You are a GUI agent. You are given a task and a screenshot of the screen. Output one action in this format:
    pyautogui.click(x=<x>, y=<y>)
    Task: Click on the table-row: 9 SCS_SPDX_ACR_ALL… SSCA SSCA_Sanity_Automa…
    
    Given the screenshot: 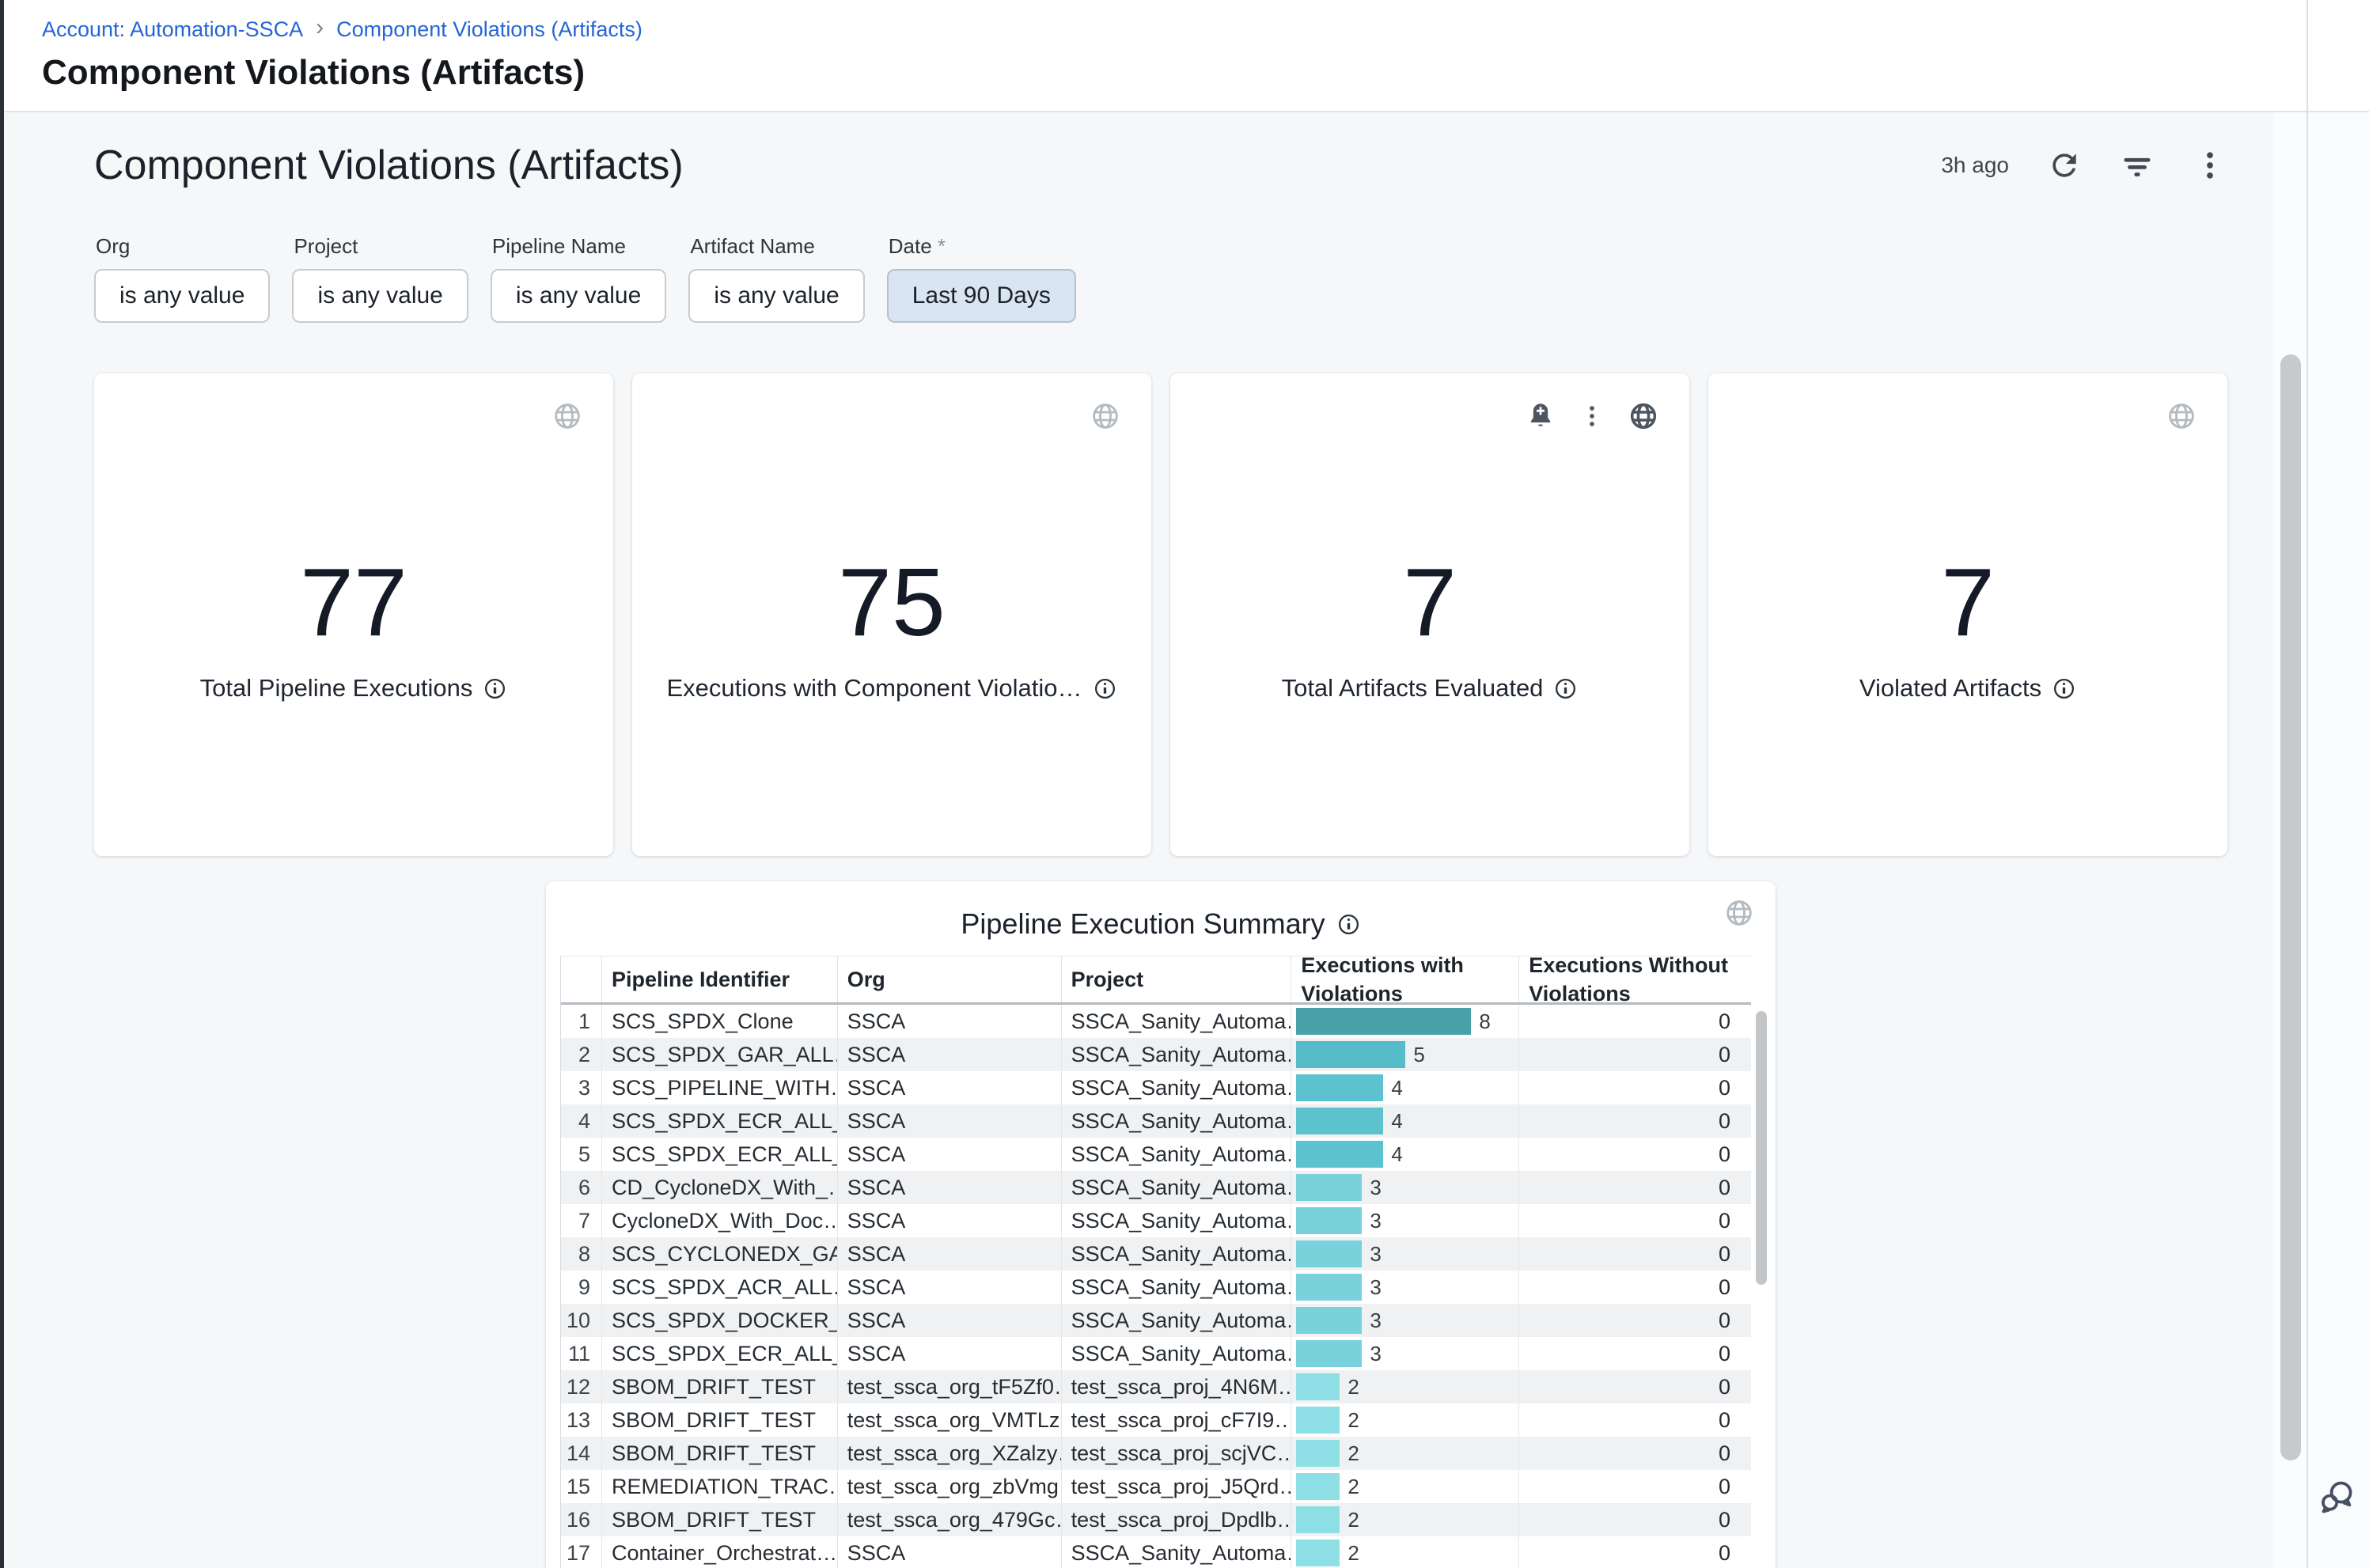 What is the action you would take?
    pyautogui.click(x=1156, y=1287)
    